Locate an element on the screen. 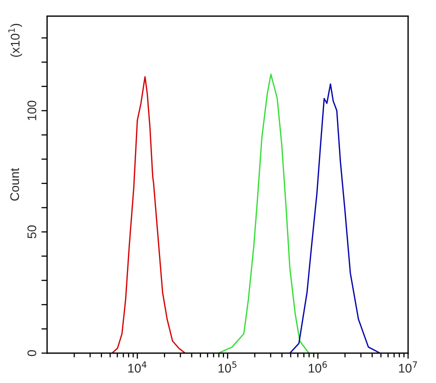 The height and width of the screenshot is (383, 436). x-tick-label: 10$^{4}$ is located at coordinates (137, 367).